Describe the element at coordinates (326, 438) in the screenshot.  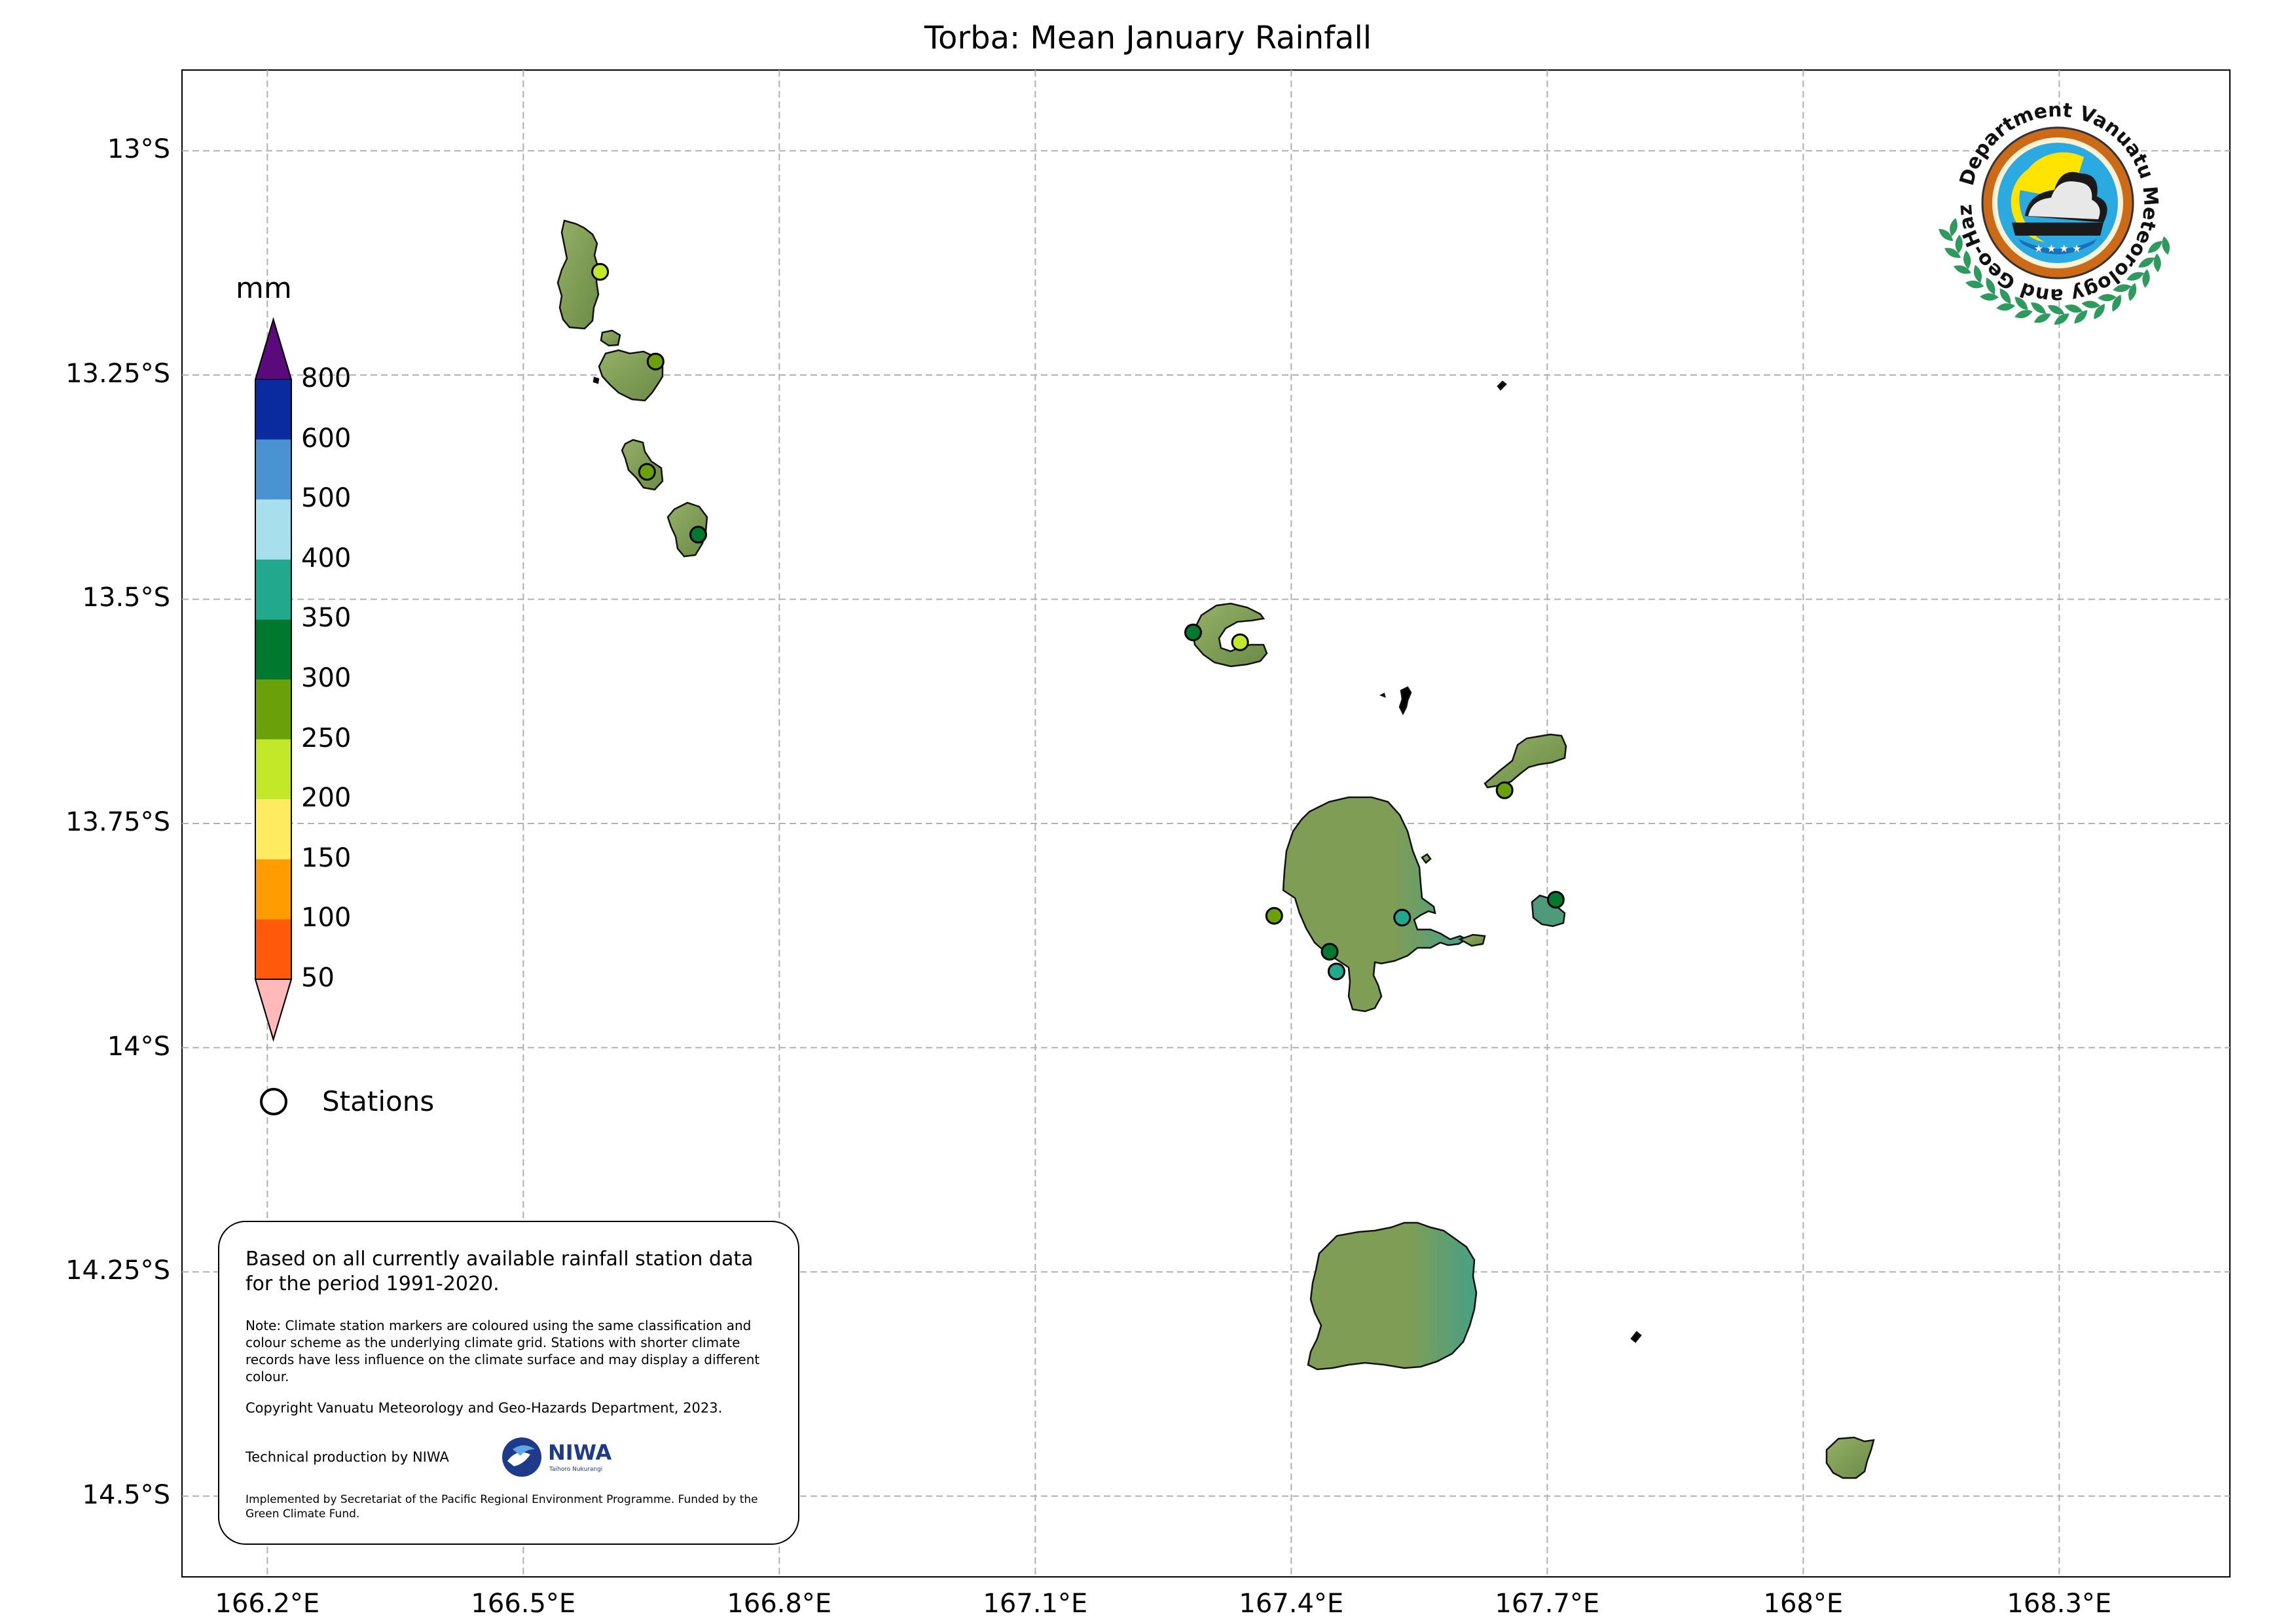
I see `colorbar-tick-label: 600` at that location.